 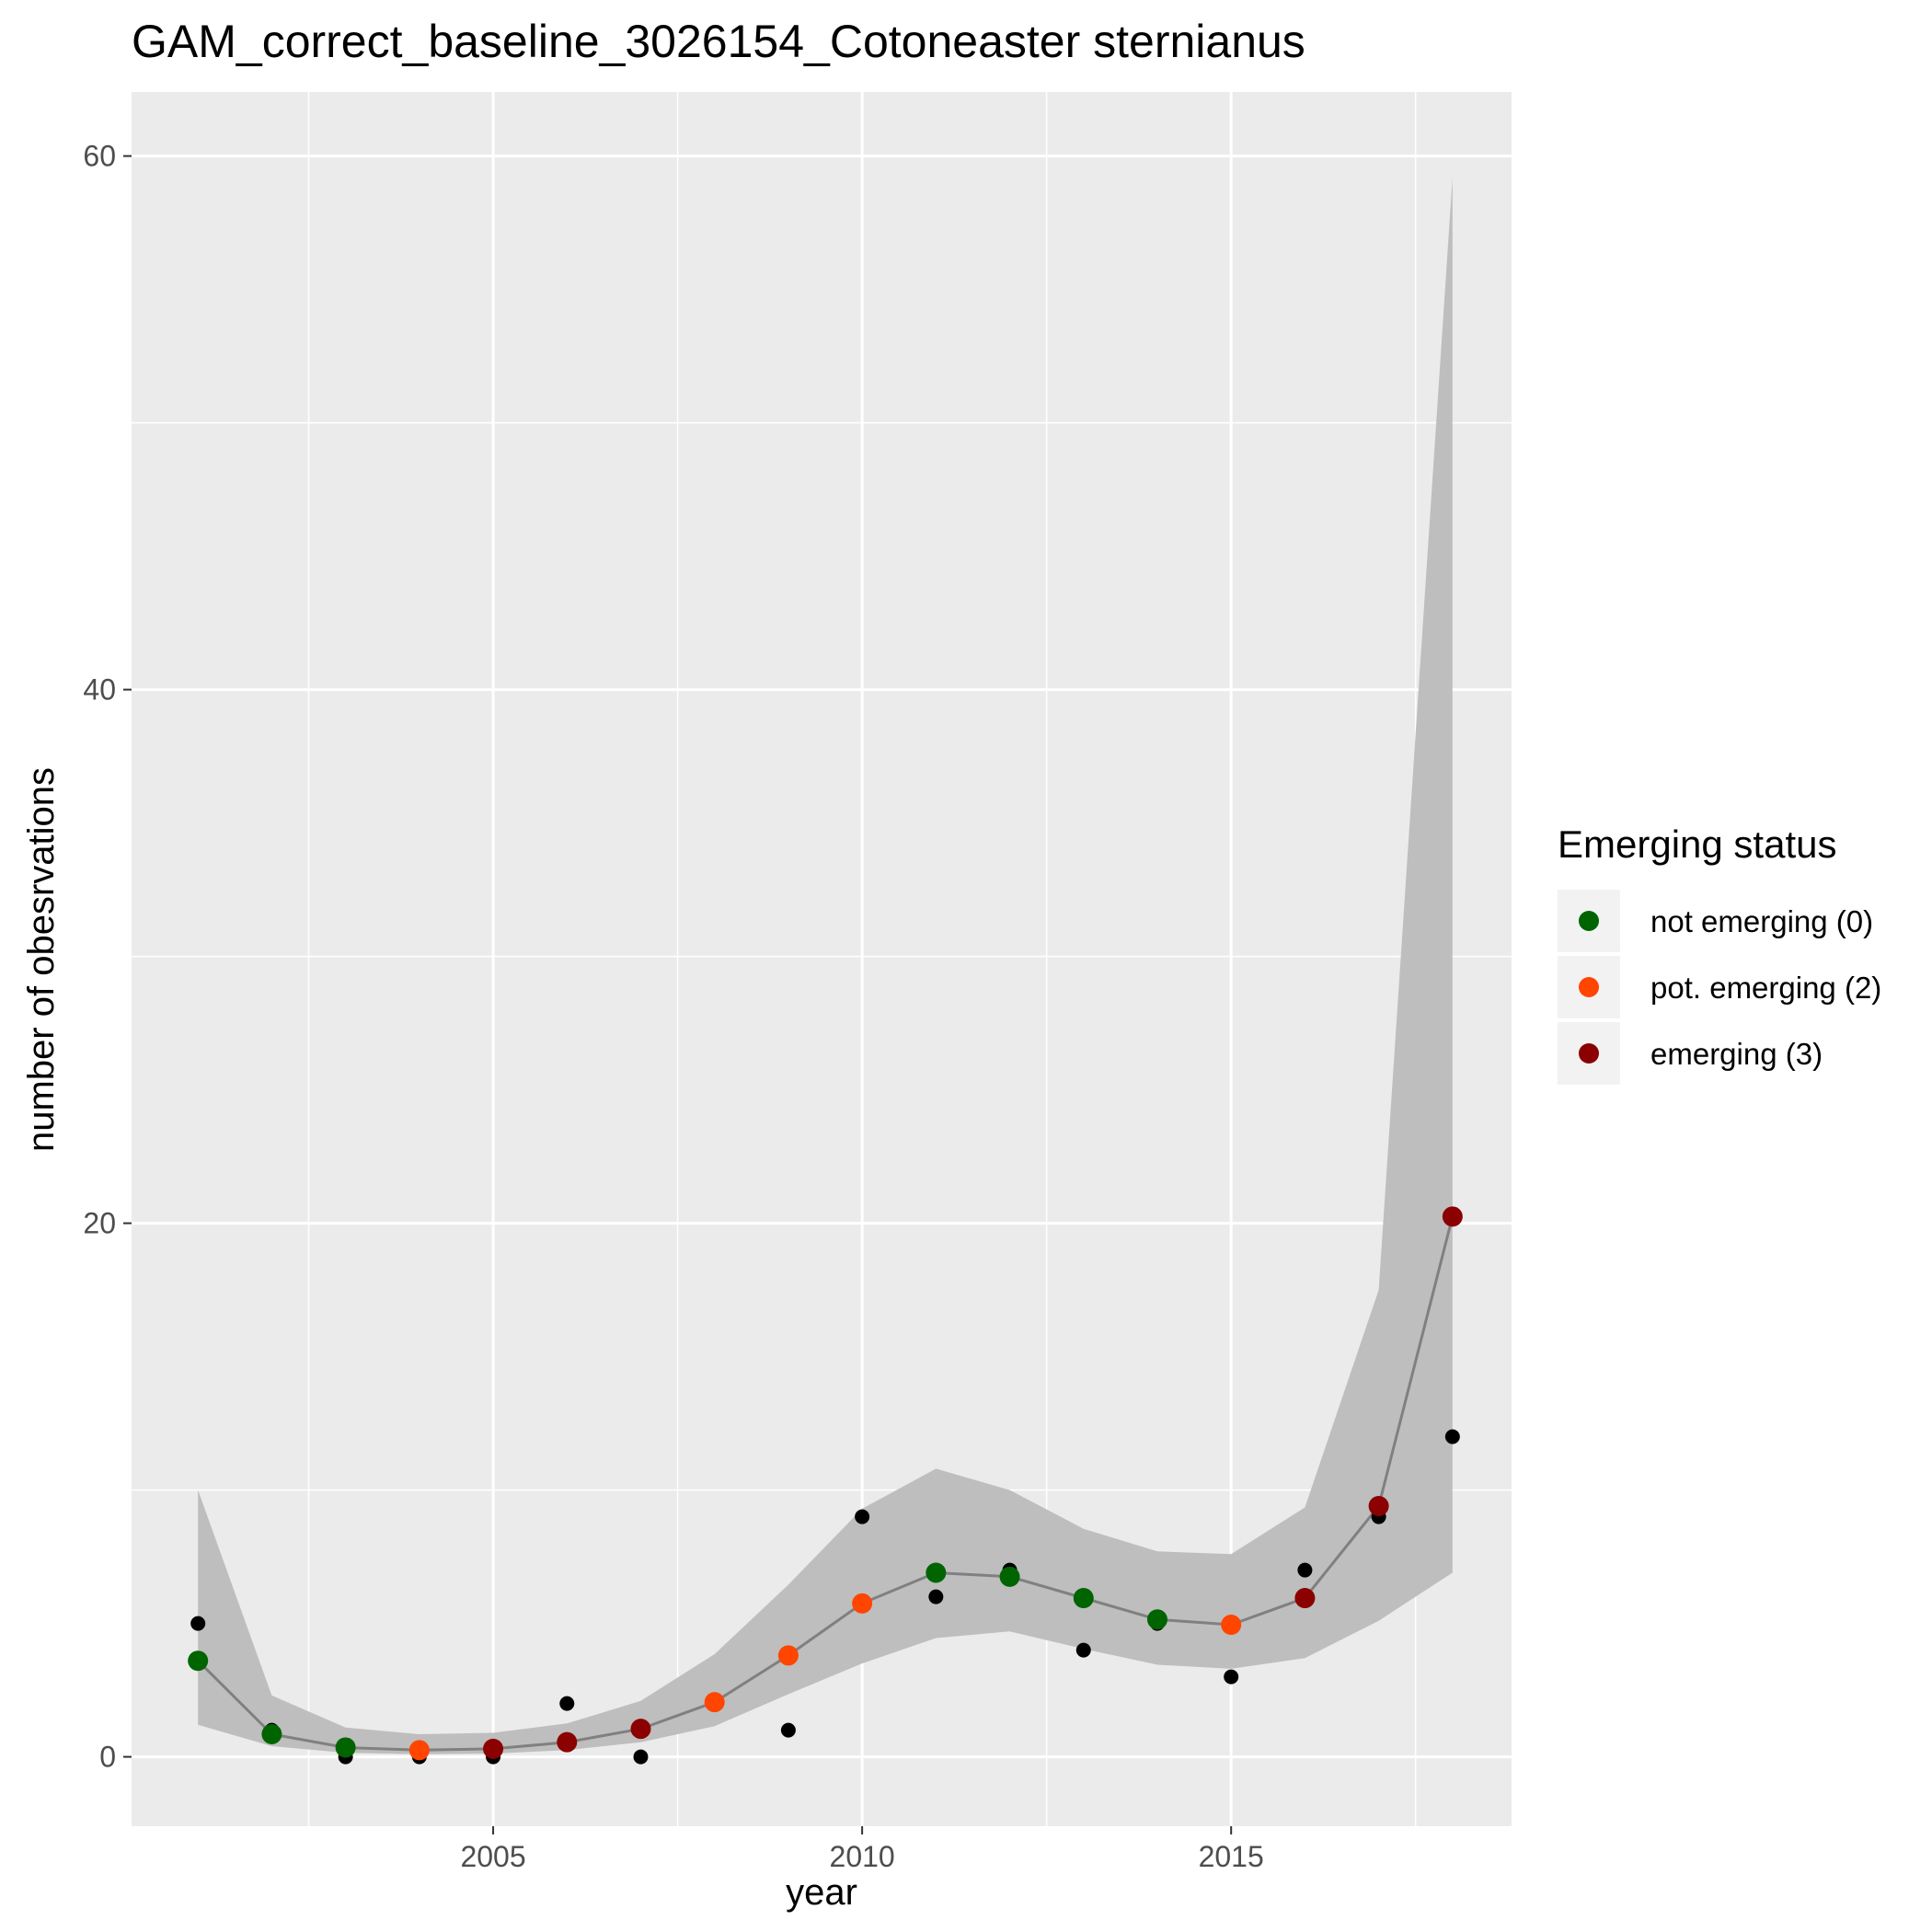 I want to click on legend-label: pot. emerging (2), so click(x=1765, y=988).